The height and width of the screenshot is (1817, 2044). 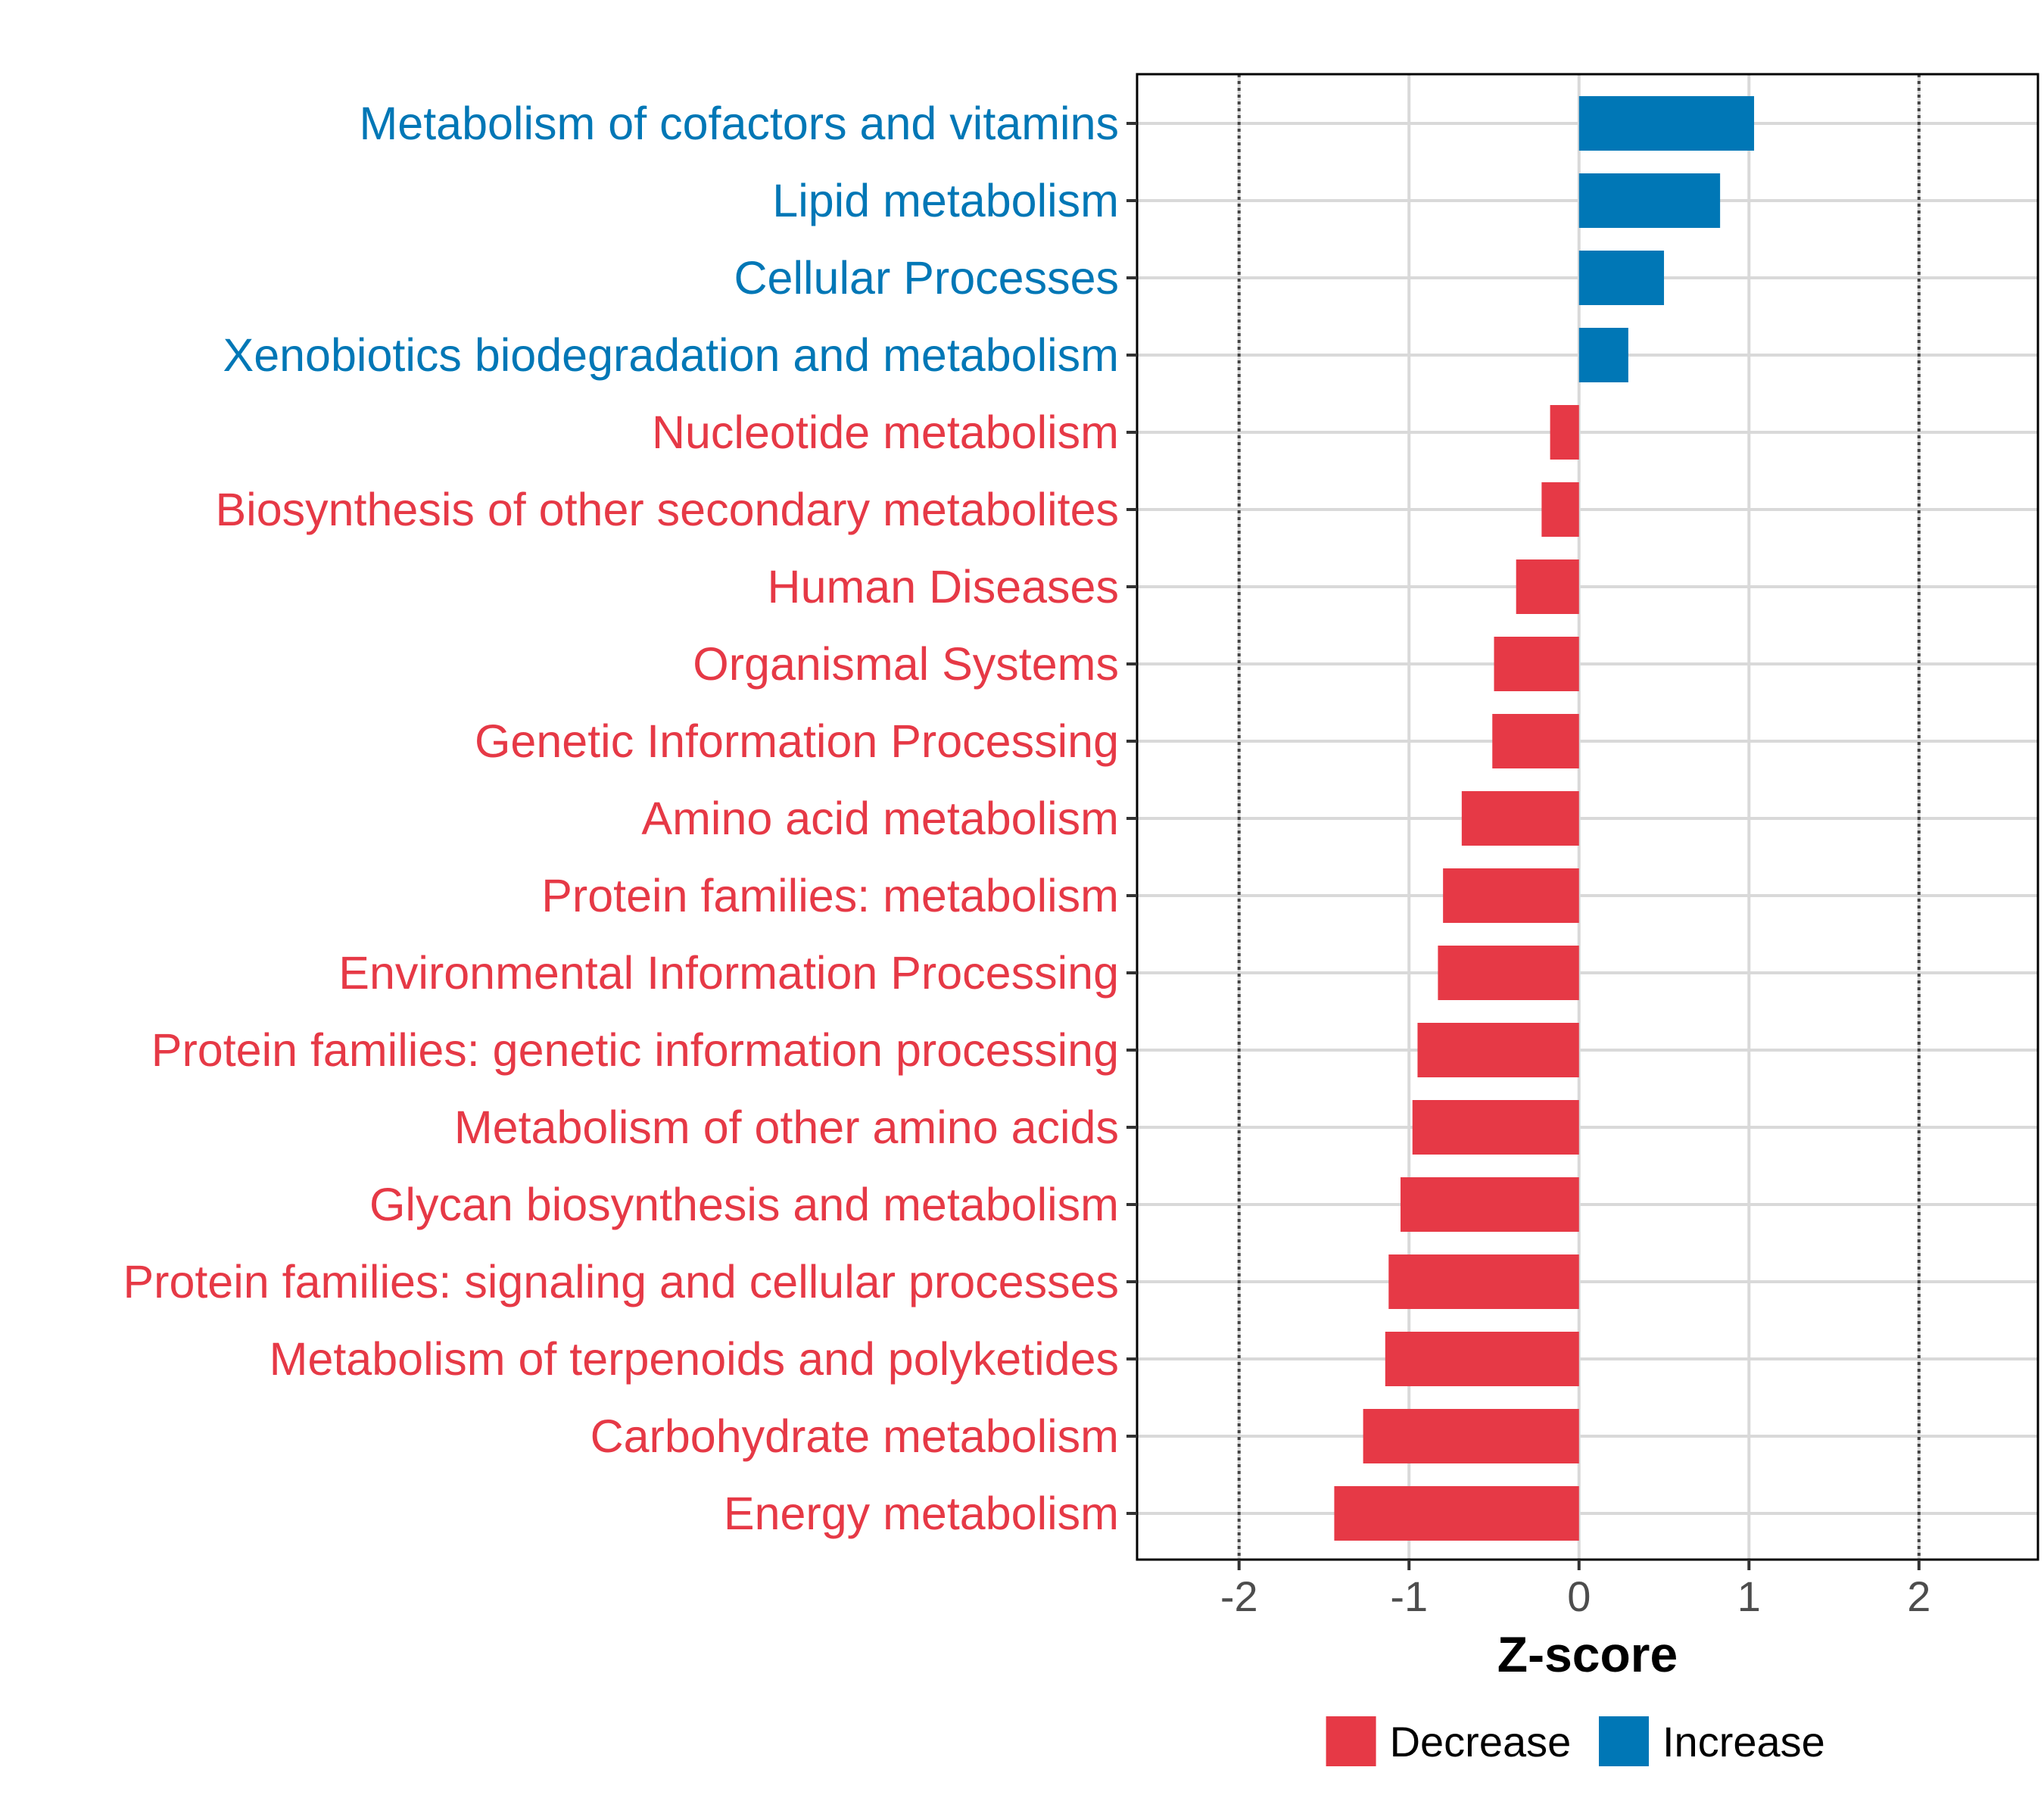 What do you see at coordinates (744, 1204) in the screenshot?
I see `category-label: Glycan biosynthesis and metabolism` at bounding box center [744, 1204].